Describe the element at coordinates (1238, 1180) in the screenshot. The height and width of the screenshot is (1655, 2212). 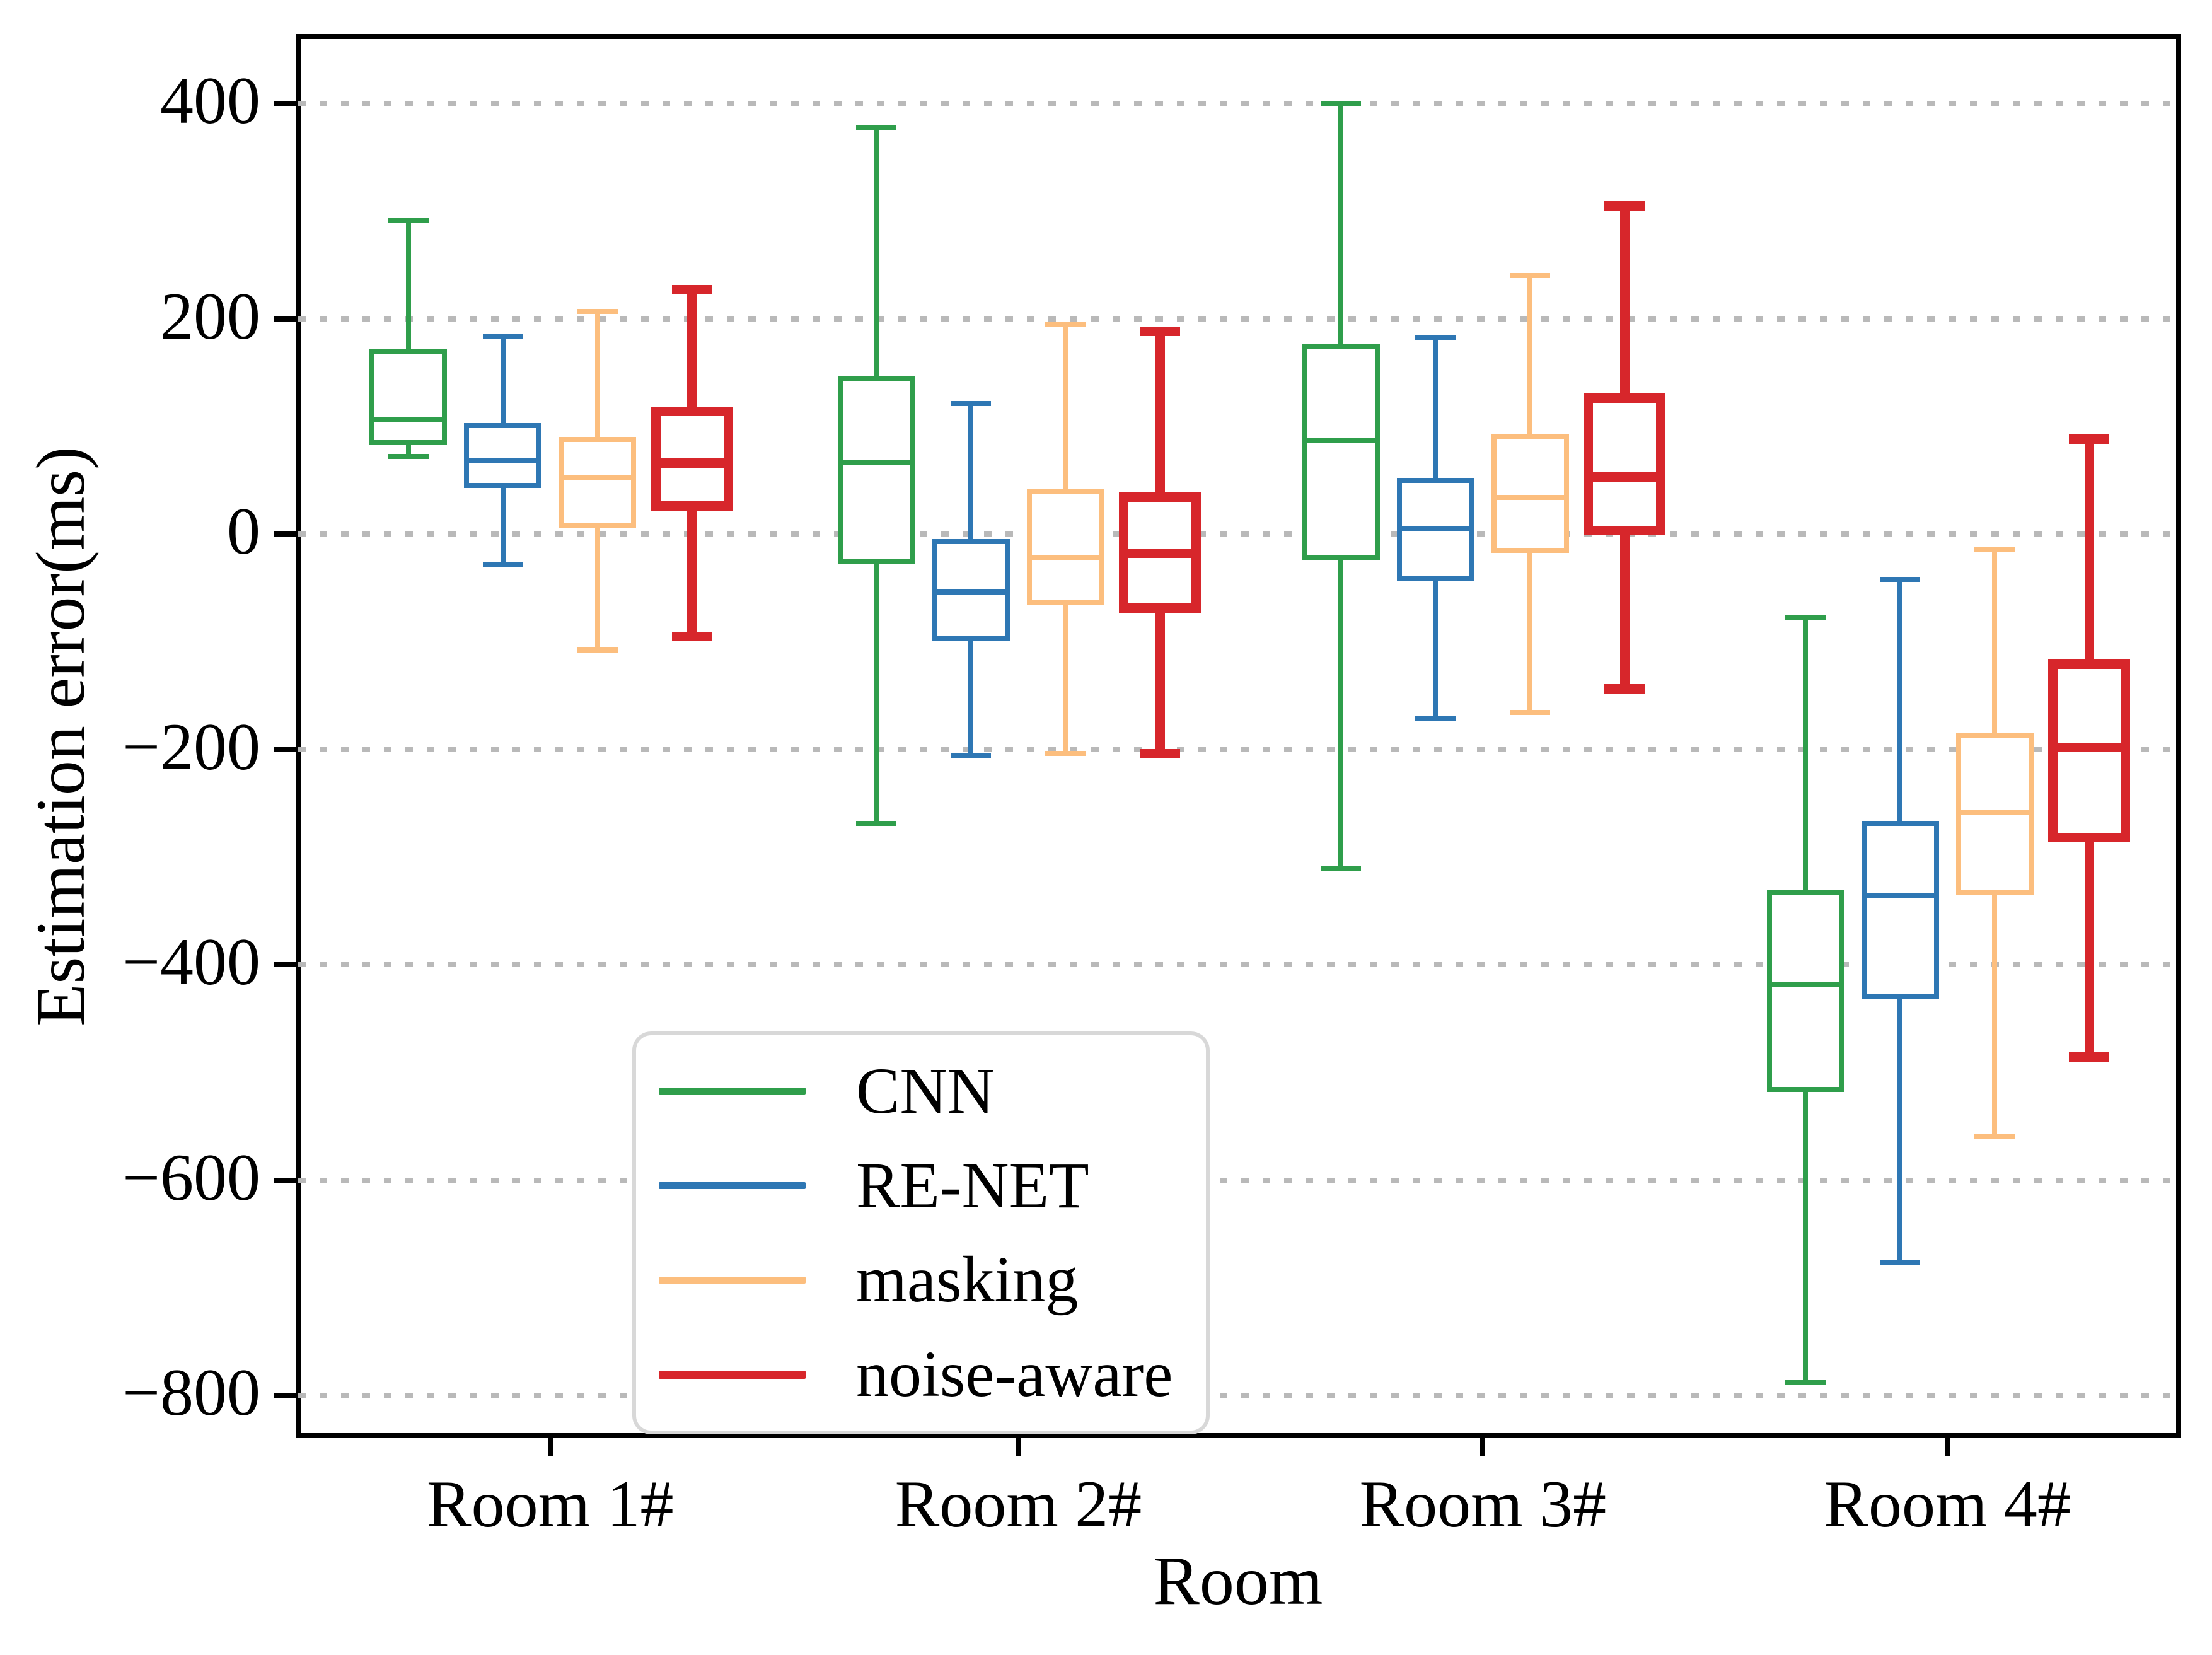
I see `gridline--600` at that location.